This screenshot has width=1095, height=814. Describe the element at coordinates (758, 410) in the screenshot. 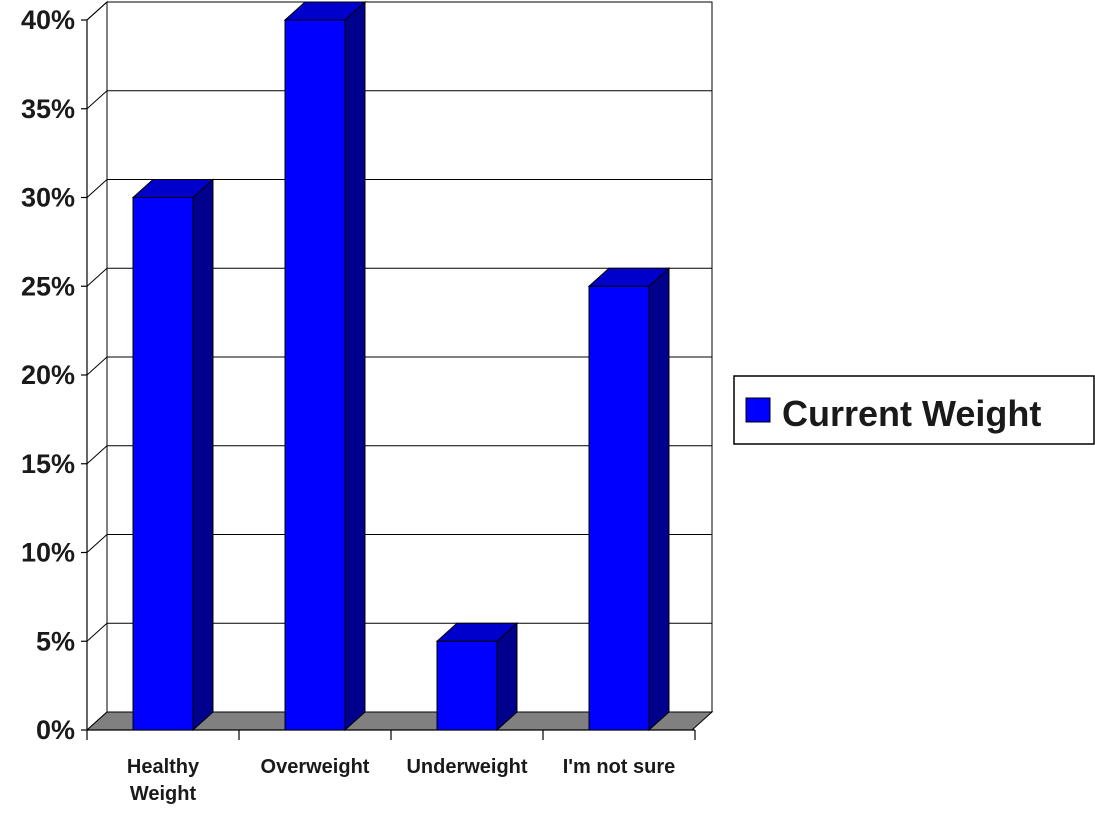

I see `legend-swatch` at that location.